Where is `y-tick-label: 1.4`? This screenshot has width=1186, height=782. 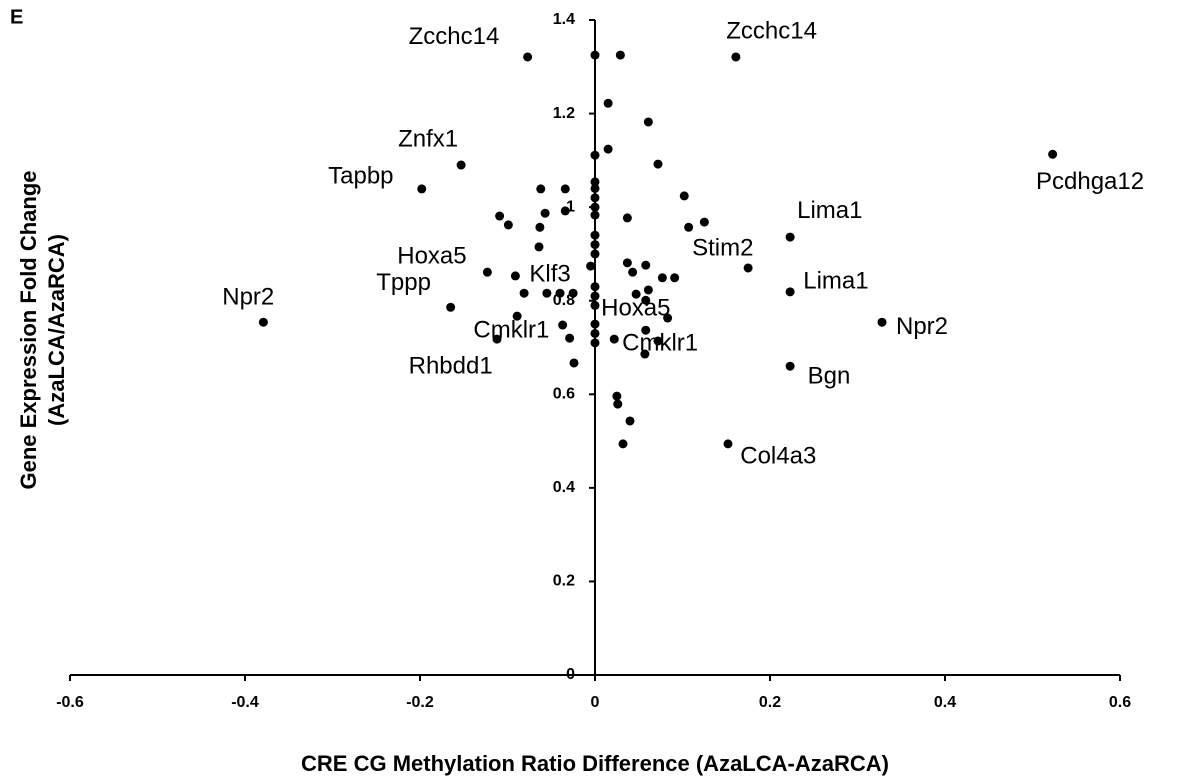
y-tick-label: 1.4 is located at coordinates (564, 19).